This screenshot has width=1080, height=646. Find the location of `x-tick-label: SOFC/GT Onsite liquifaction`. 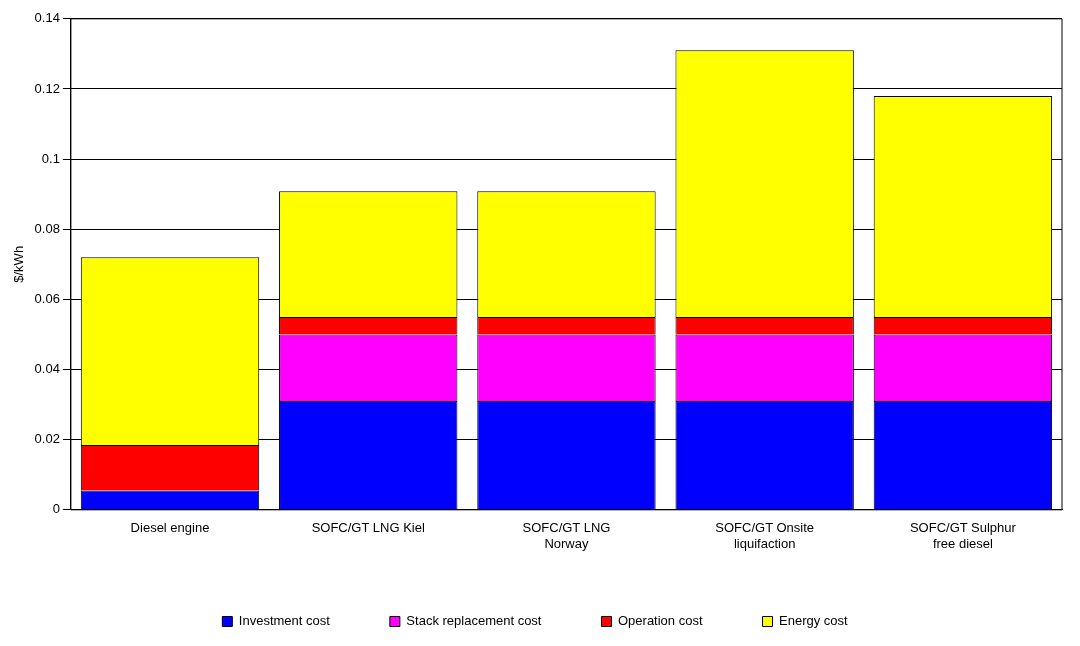

x-tick-label: SOFC/GT Onsite liquifaction is located at coordinates (765, 535).